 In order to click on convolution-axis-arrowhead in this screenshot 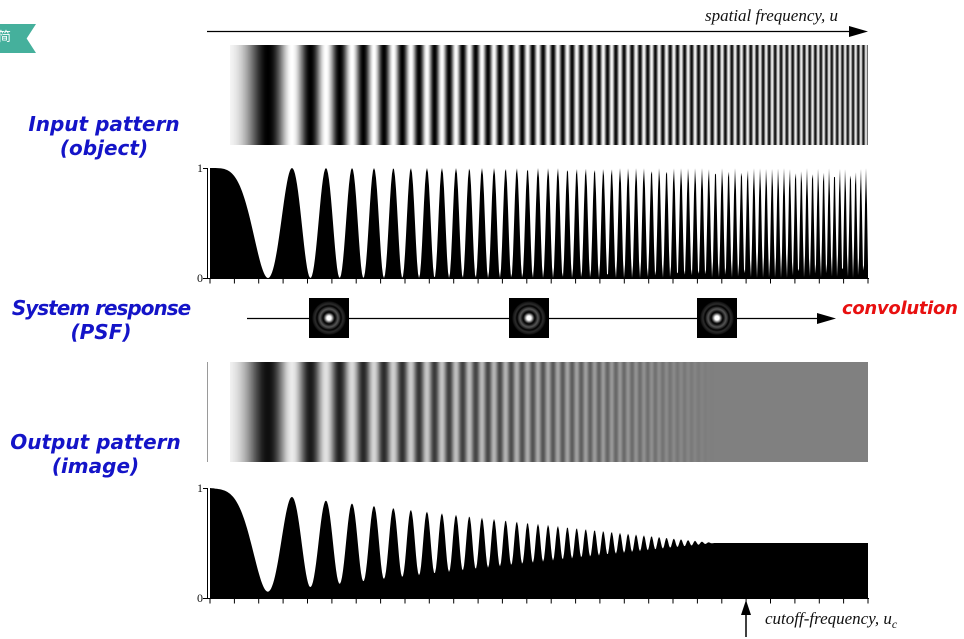, I will do `click(826, 318)`.